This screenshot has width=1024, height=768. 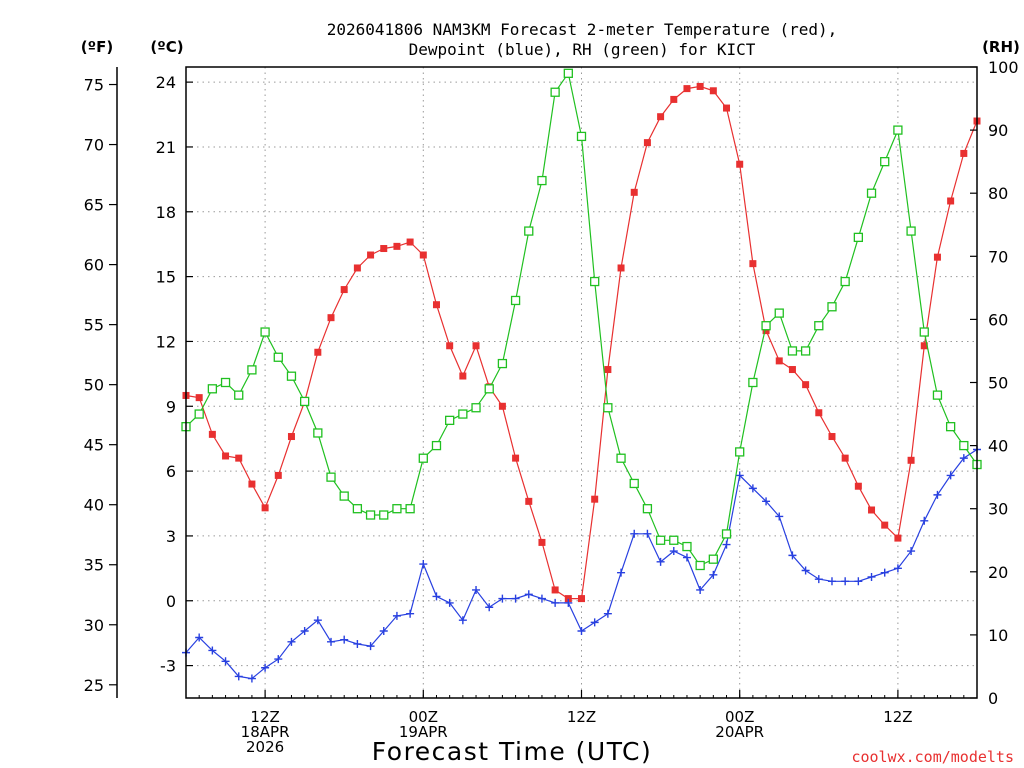 I want to click on fahrenheit-tick-label-8: 65, so click(x=94, y=205).